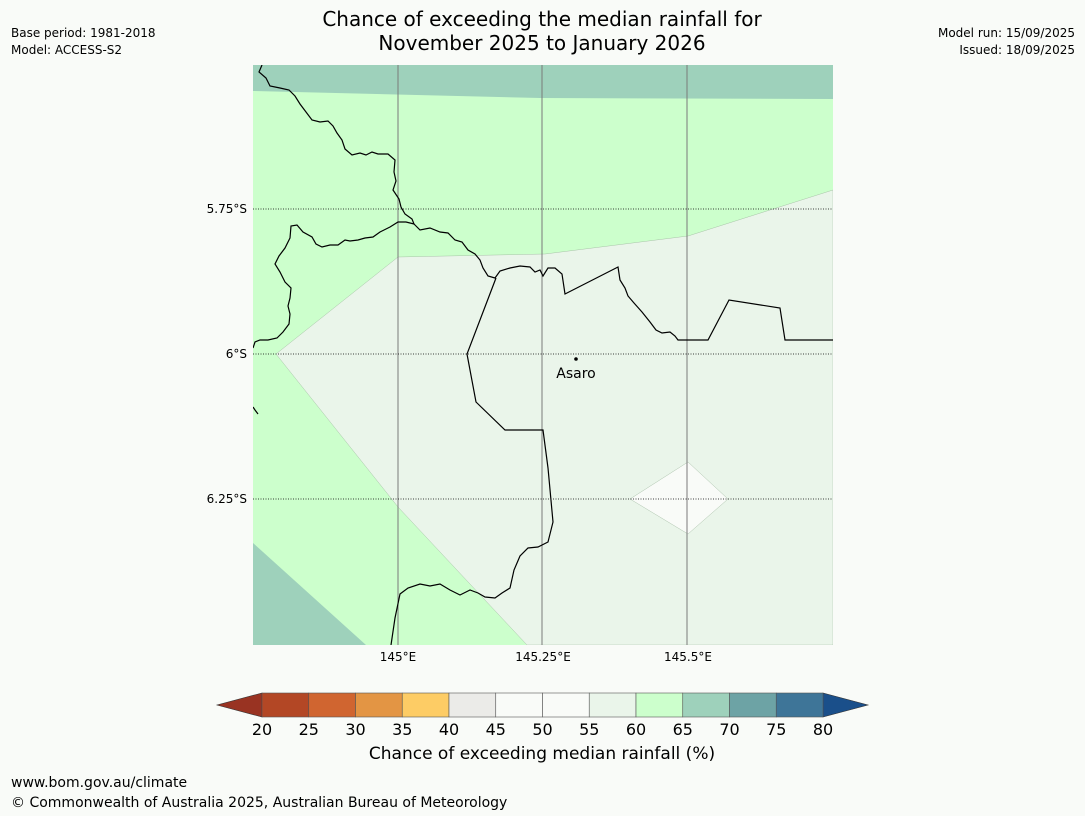  I want to click on colorbar-tick-label: 60, so click(636, 729).